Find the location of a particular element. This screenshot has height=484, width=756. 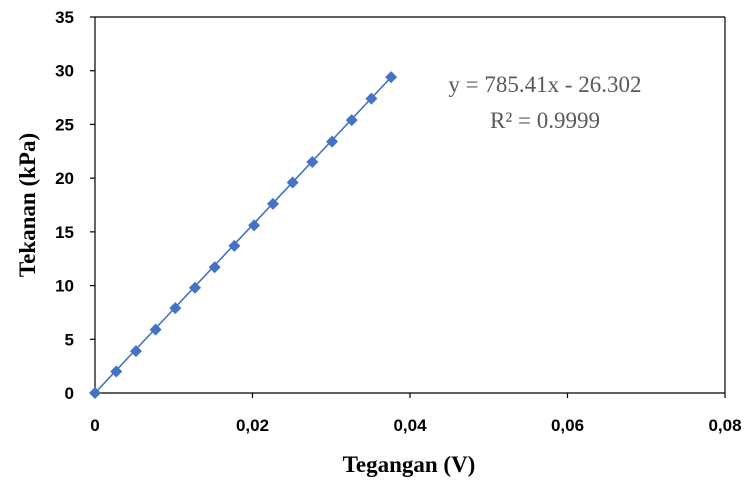

x-tick-label: 0,06 is located at coordinates (567, 425).